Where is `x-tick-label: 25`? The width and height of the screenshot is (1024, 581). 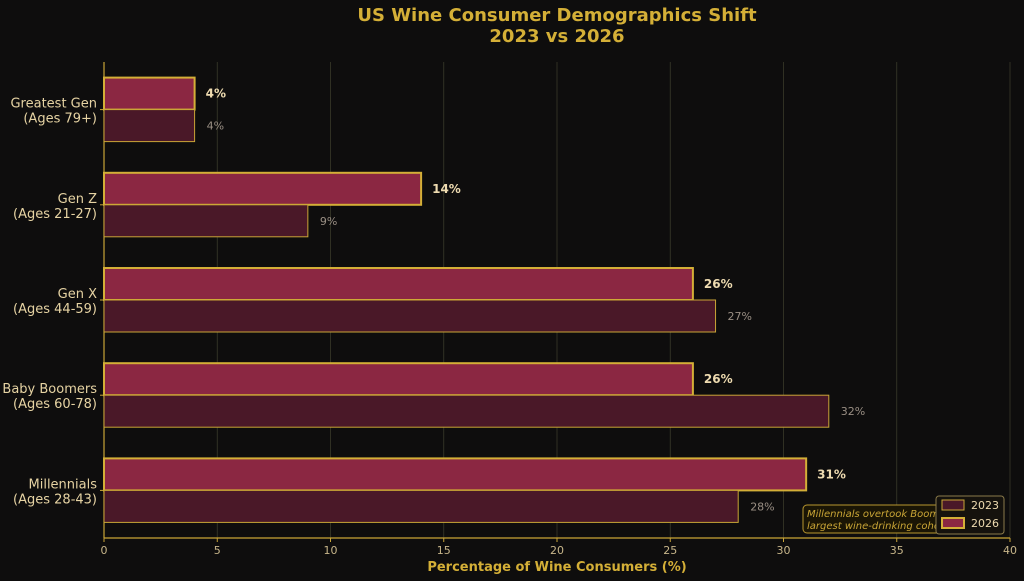
x-tick-label: 25 is located at coordinates (670, 550).